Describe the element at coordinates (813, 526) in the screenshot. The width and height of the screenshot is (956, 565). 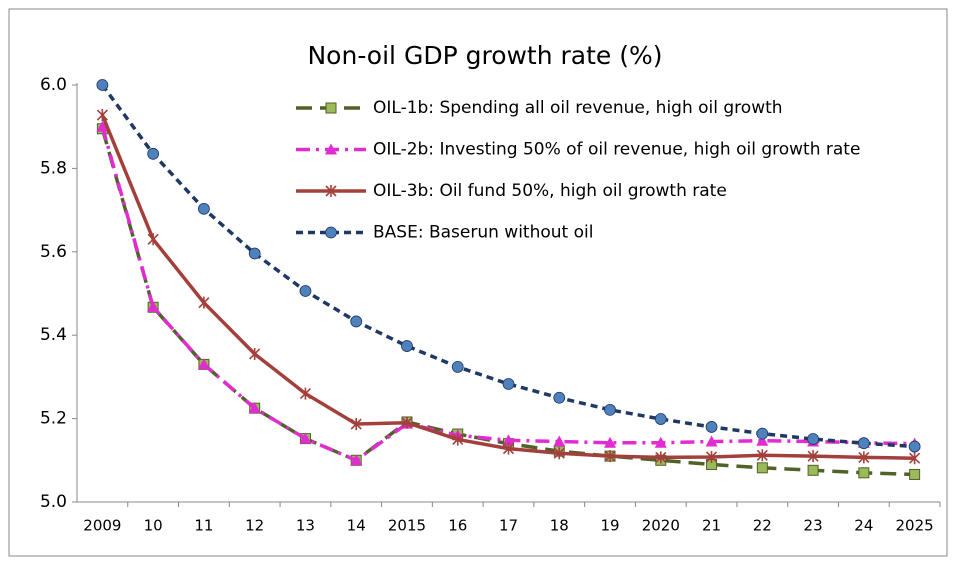
I see `x-tick-label: 23` at that location.